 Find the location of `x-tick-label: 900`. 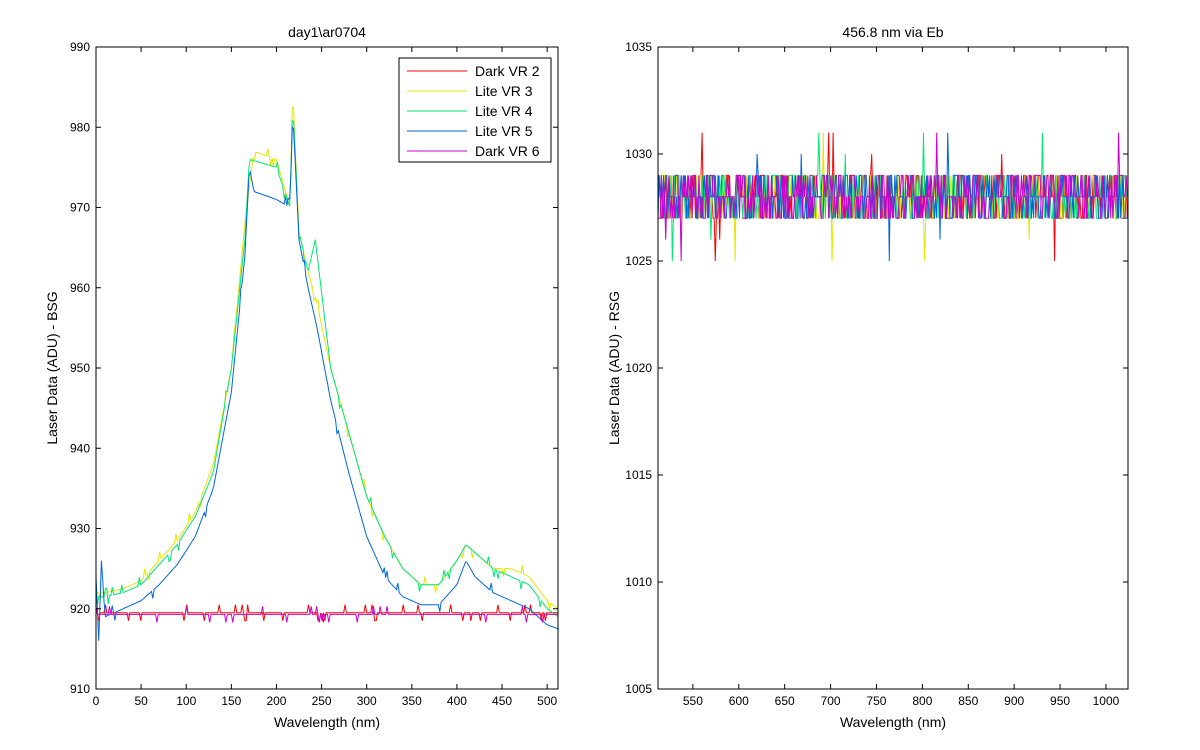

x-tick-label: 900 is located at coordinates (1014, 701).